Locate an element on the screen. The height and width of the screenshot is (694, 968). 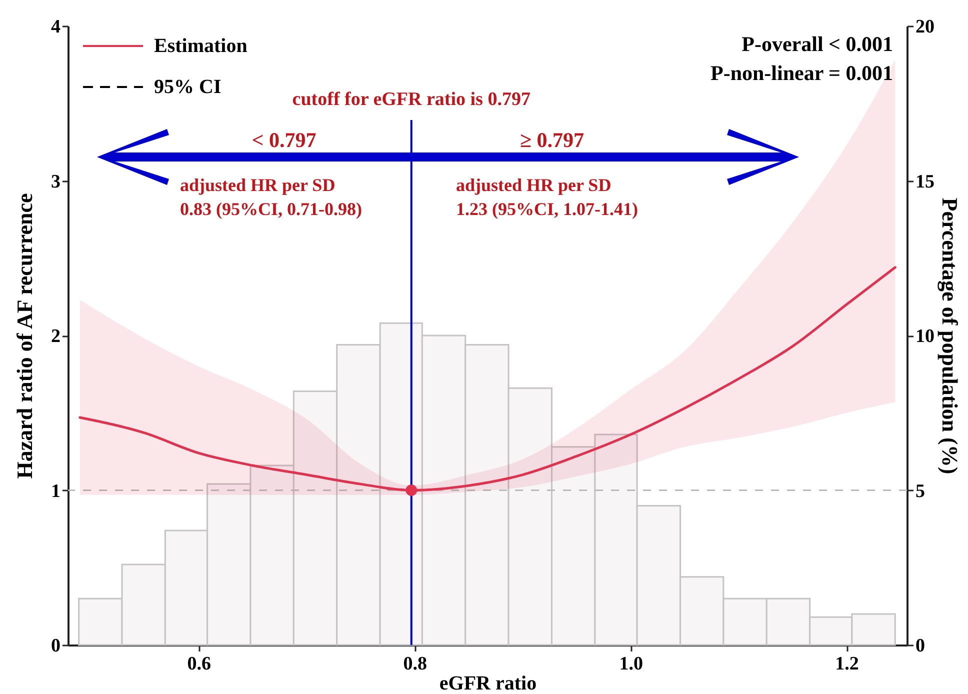
annotation: ≥ 0.797 is located at coordinates (552, 140).